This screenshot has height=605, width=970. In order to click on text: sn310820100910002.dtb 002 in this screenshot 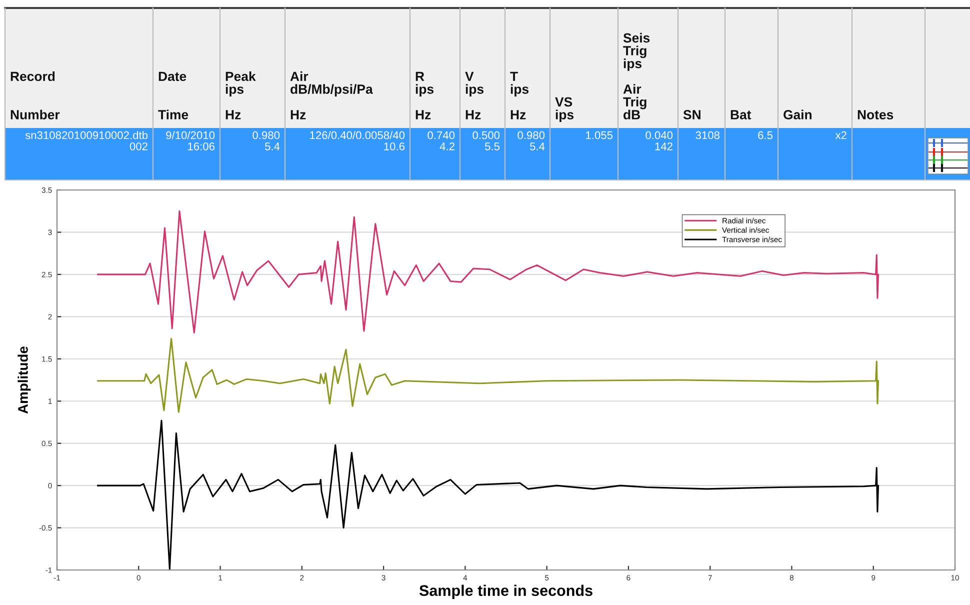, I will do `click(86, 140)`.